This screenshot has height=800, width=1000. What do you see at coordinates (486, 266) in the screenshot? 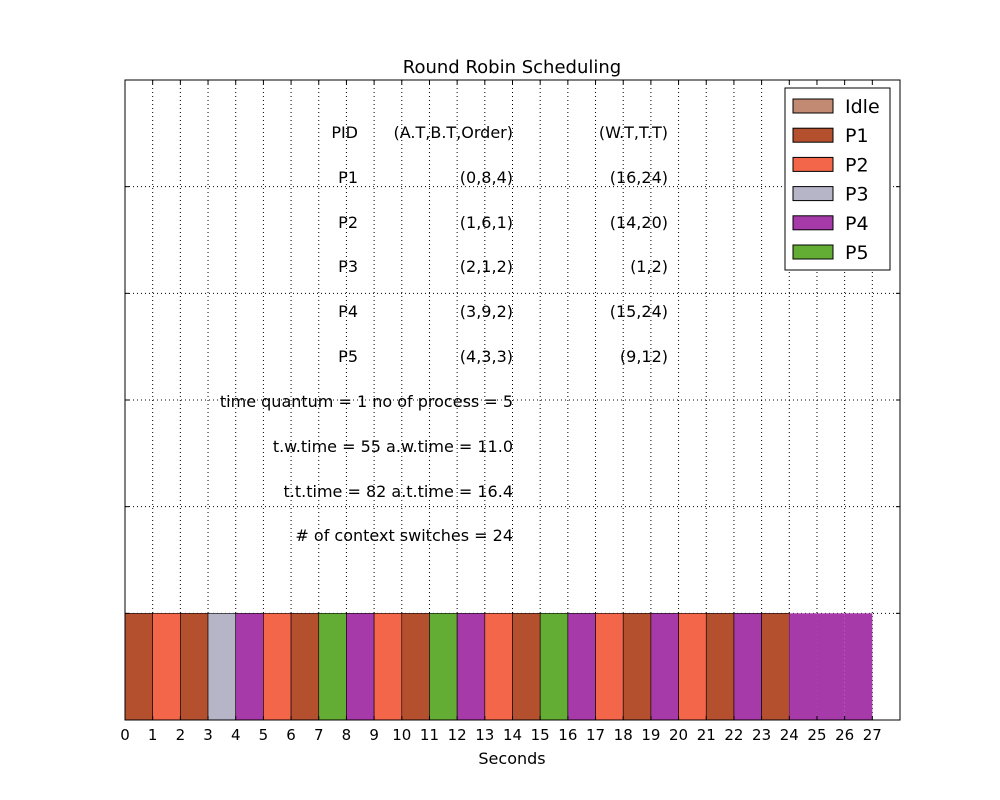
I see `table-row-params: (2,1,2)` at bounding box center [486, 266].